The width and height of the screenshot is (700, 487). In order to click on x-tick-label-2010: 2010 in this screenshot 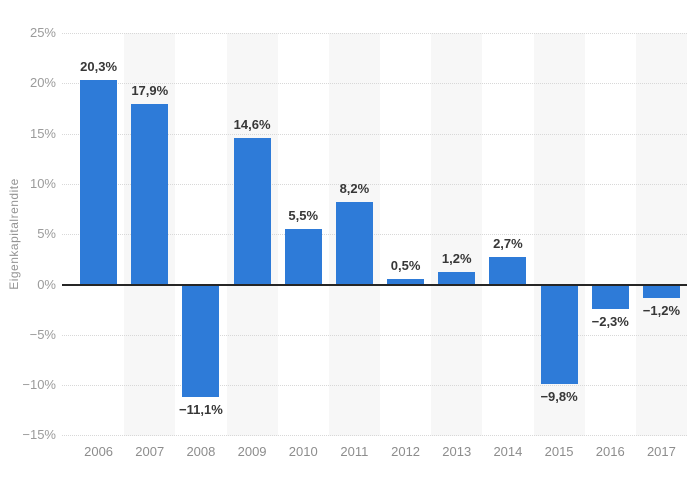, I will do `click(303, 451)`.